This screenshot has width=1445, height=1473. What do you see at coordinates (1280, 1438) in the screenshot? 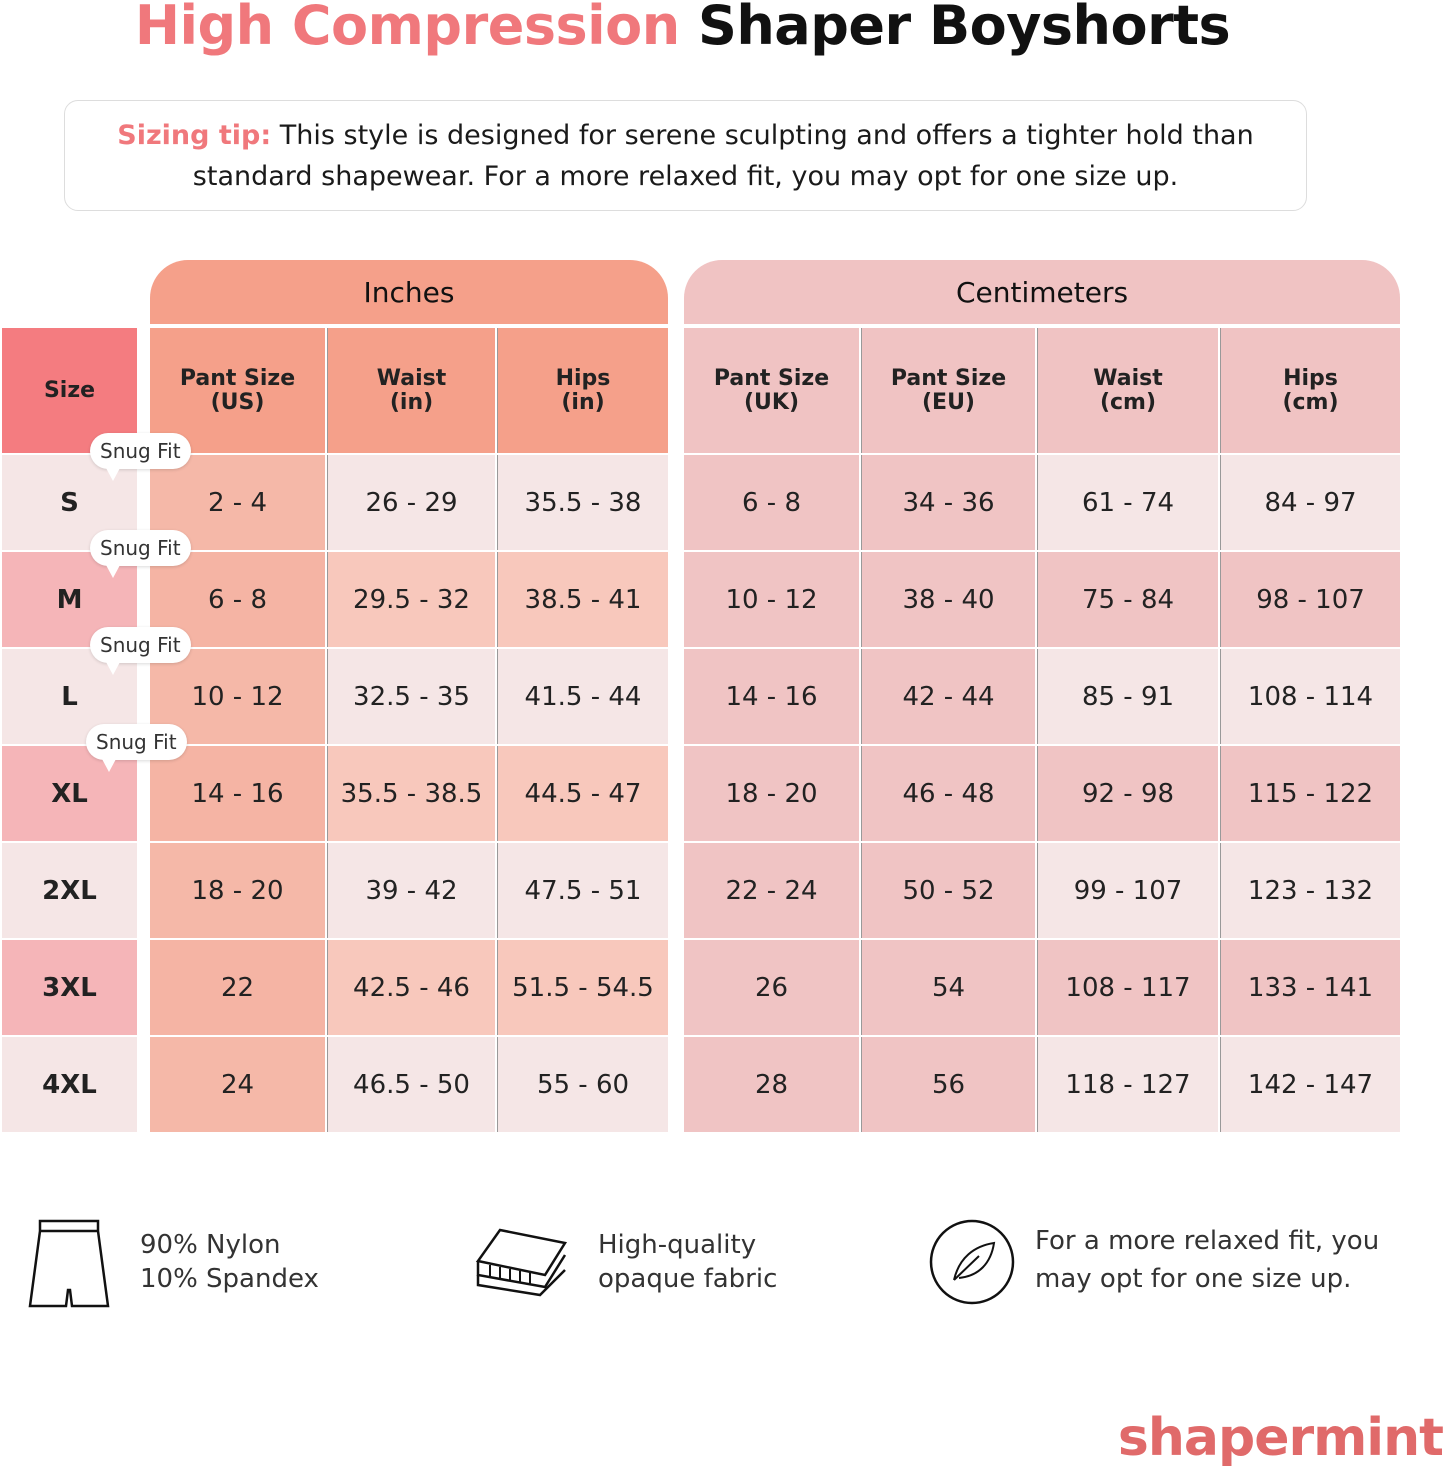
I see `shapermint-logo: shapermint` at bounding box center [1280, 1438].